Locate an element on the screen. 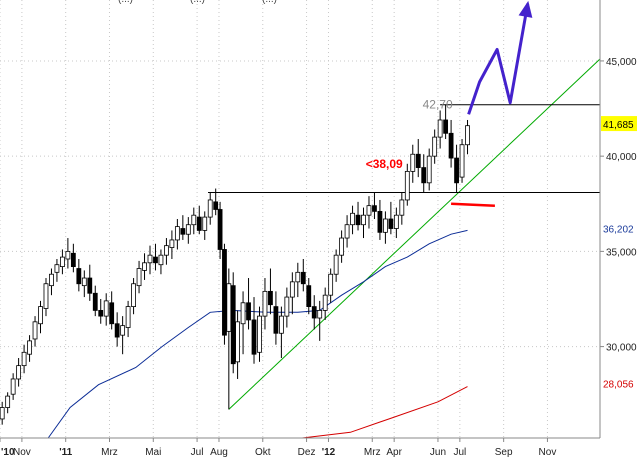 The width and height of the screenshot is (637, 462). y-tick-label: 45,000 is located at coordinates (621, 62).